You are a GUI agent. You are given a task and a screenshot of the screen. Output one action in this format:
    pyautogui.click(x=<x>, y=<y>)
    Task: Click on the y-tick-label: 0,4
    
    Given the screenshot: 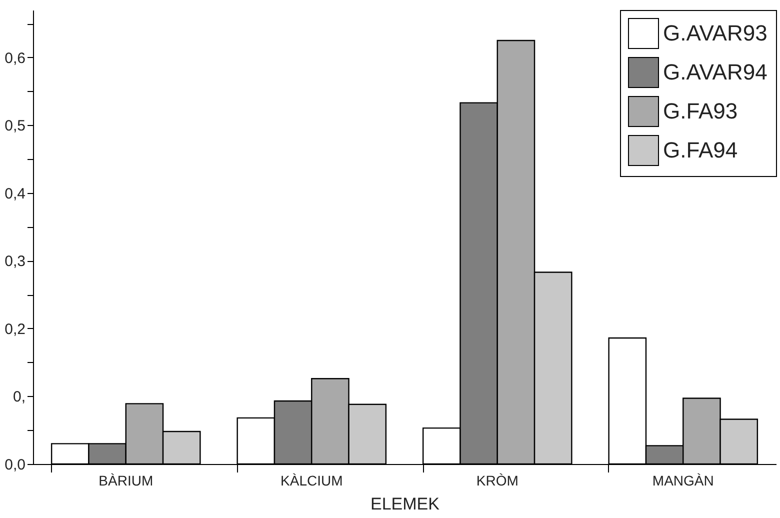 What is the action you would take?
    pyautogui.click(x=15, y=193)
    